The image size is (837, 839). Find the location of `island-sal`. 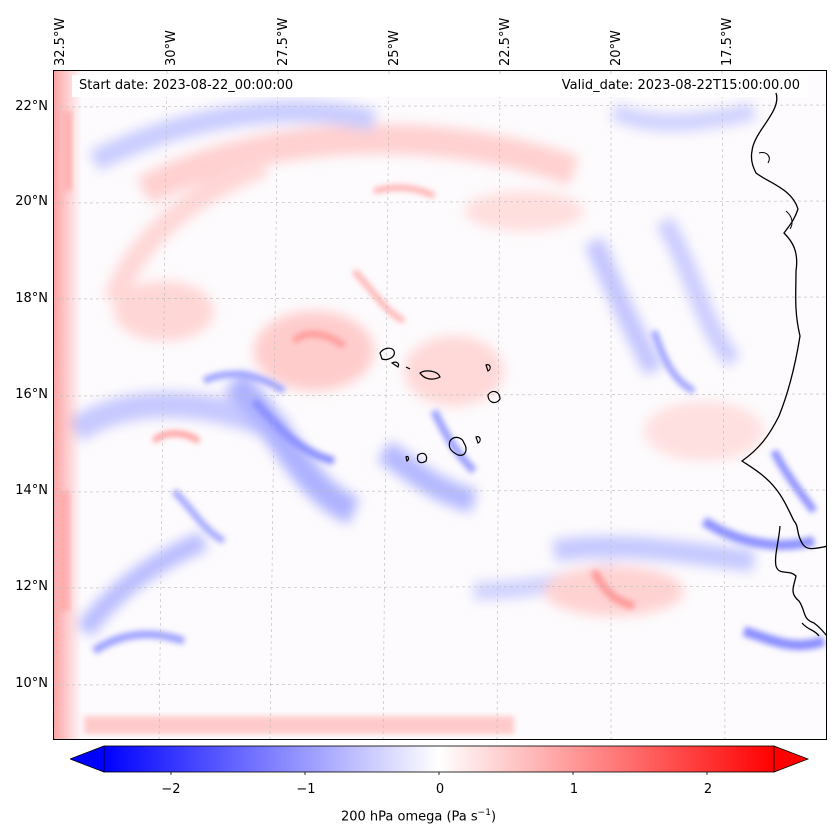

island-sal is located at coordinates (488, 368).